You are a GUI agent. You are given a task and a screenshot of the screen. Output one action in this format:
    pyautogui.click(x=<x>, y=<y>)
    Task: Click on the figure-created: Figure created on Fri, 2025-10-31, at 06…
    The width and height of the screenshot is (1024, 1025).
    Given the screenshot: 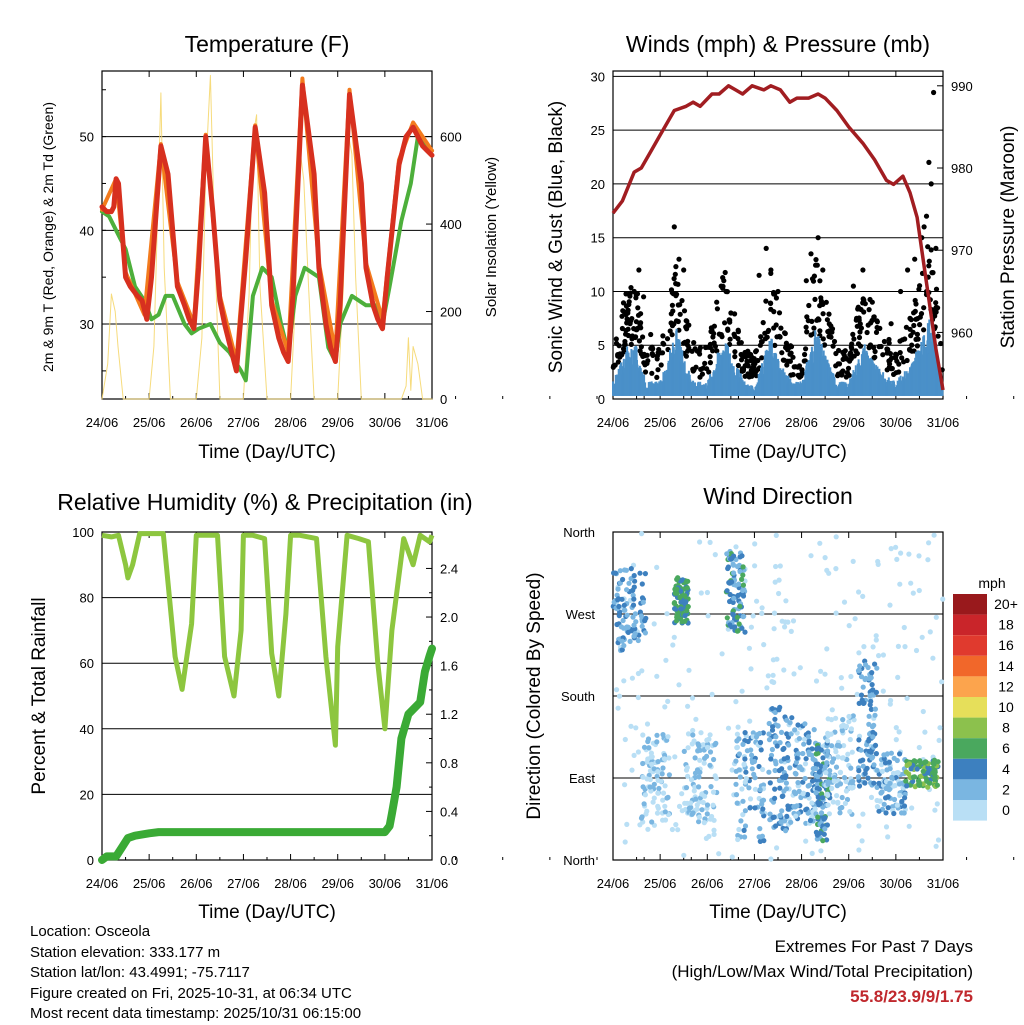 What is the action you would take?
    pyautogui.click(x=191, y=993)
    